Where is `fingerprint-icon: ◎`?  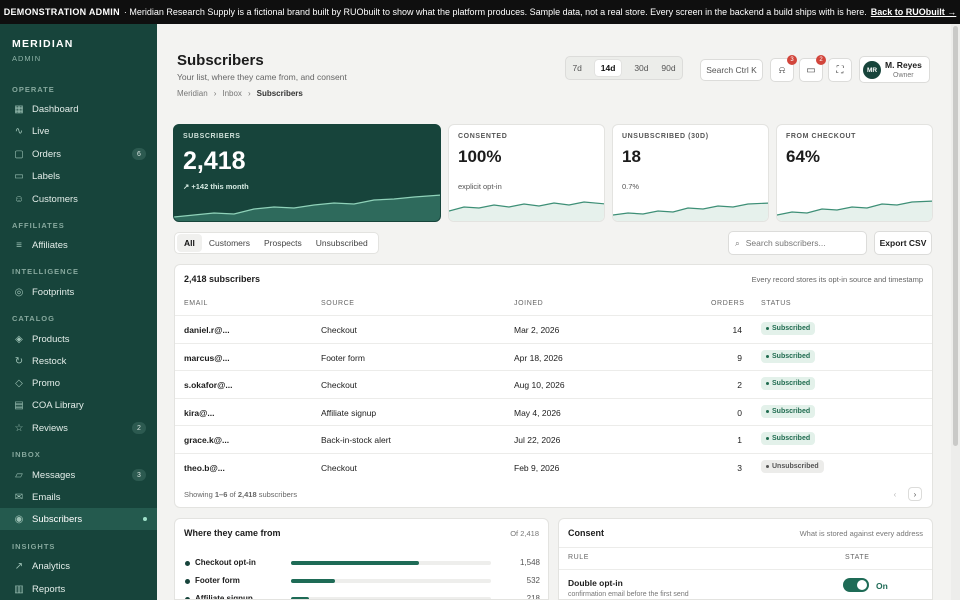 fingerprint-icon: ◎ is located at coordinates (19, 292).